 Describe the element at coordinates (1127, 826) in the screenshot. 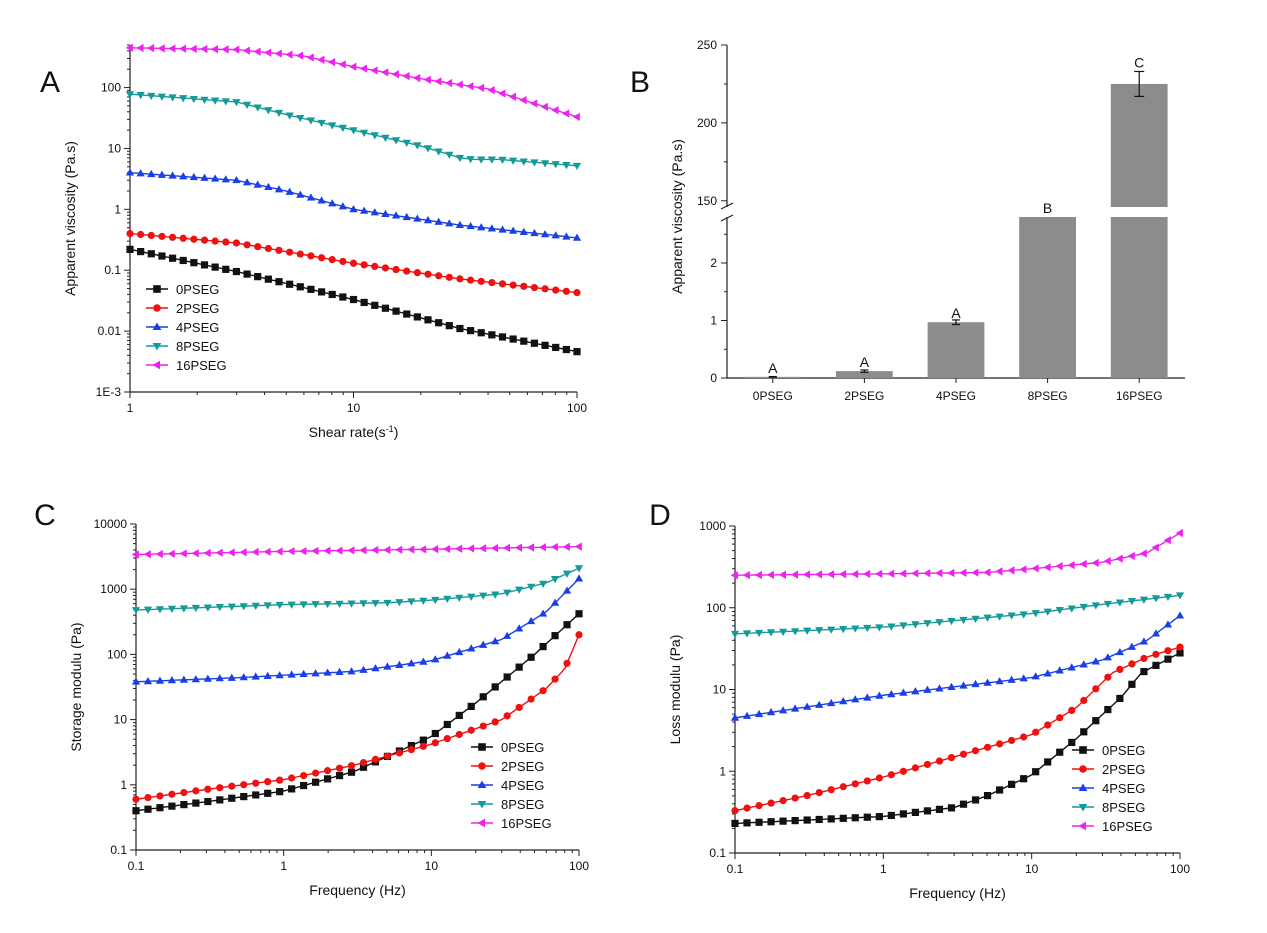

I see `legend-label: 16PSEG` at that location.